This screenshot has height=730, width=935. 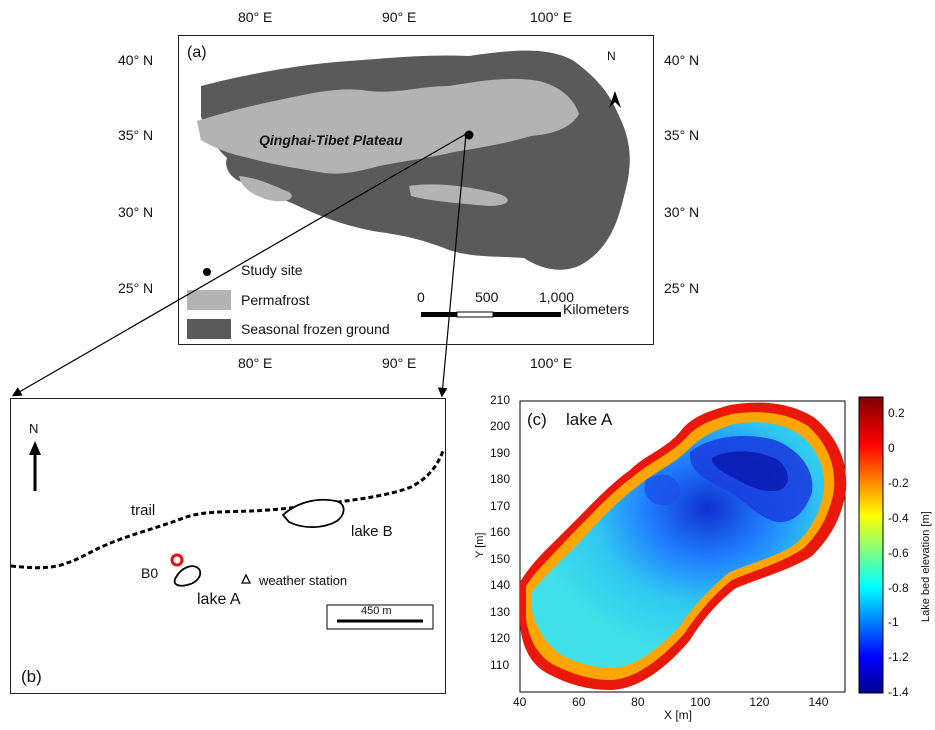 What do you see at coordinates (500, 558) in the screenshot?
I see `y-tick-150: 150` at bounding box center [500, 558].